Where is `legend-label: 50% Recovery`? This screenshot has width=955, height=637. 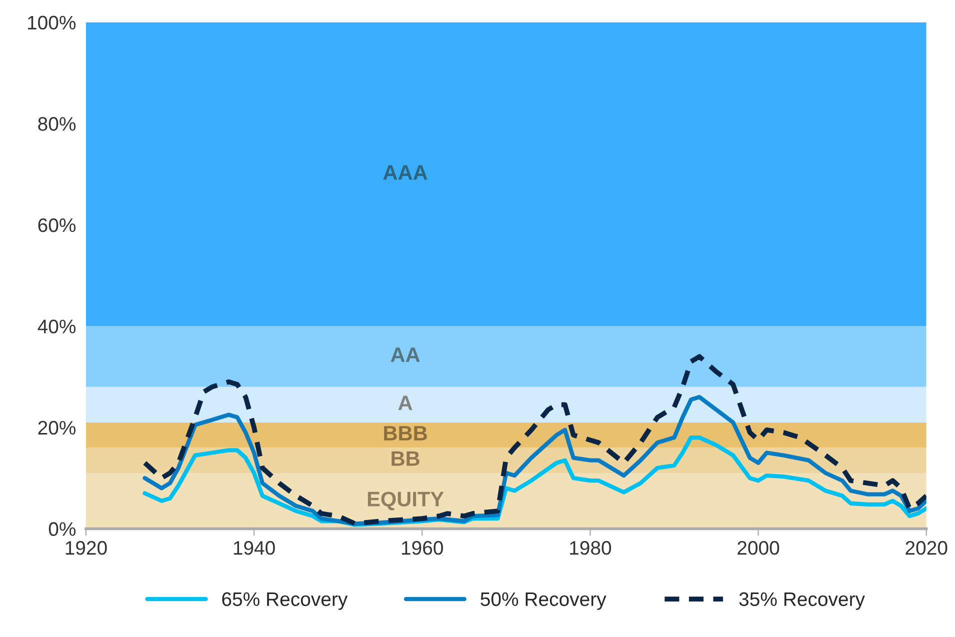 legend-label: 50% Recovery is located at coordinates (543, 601).